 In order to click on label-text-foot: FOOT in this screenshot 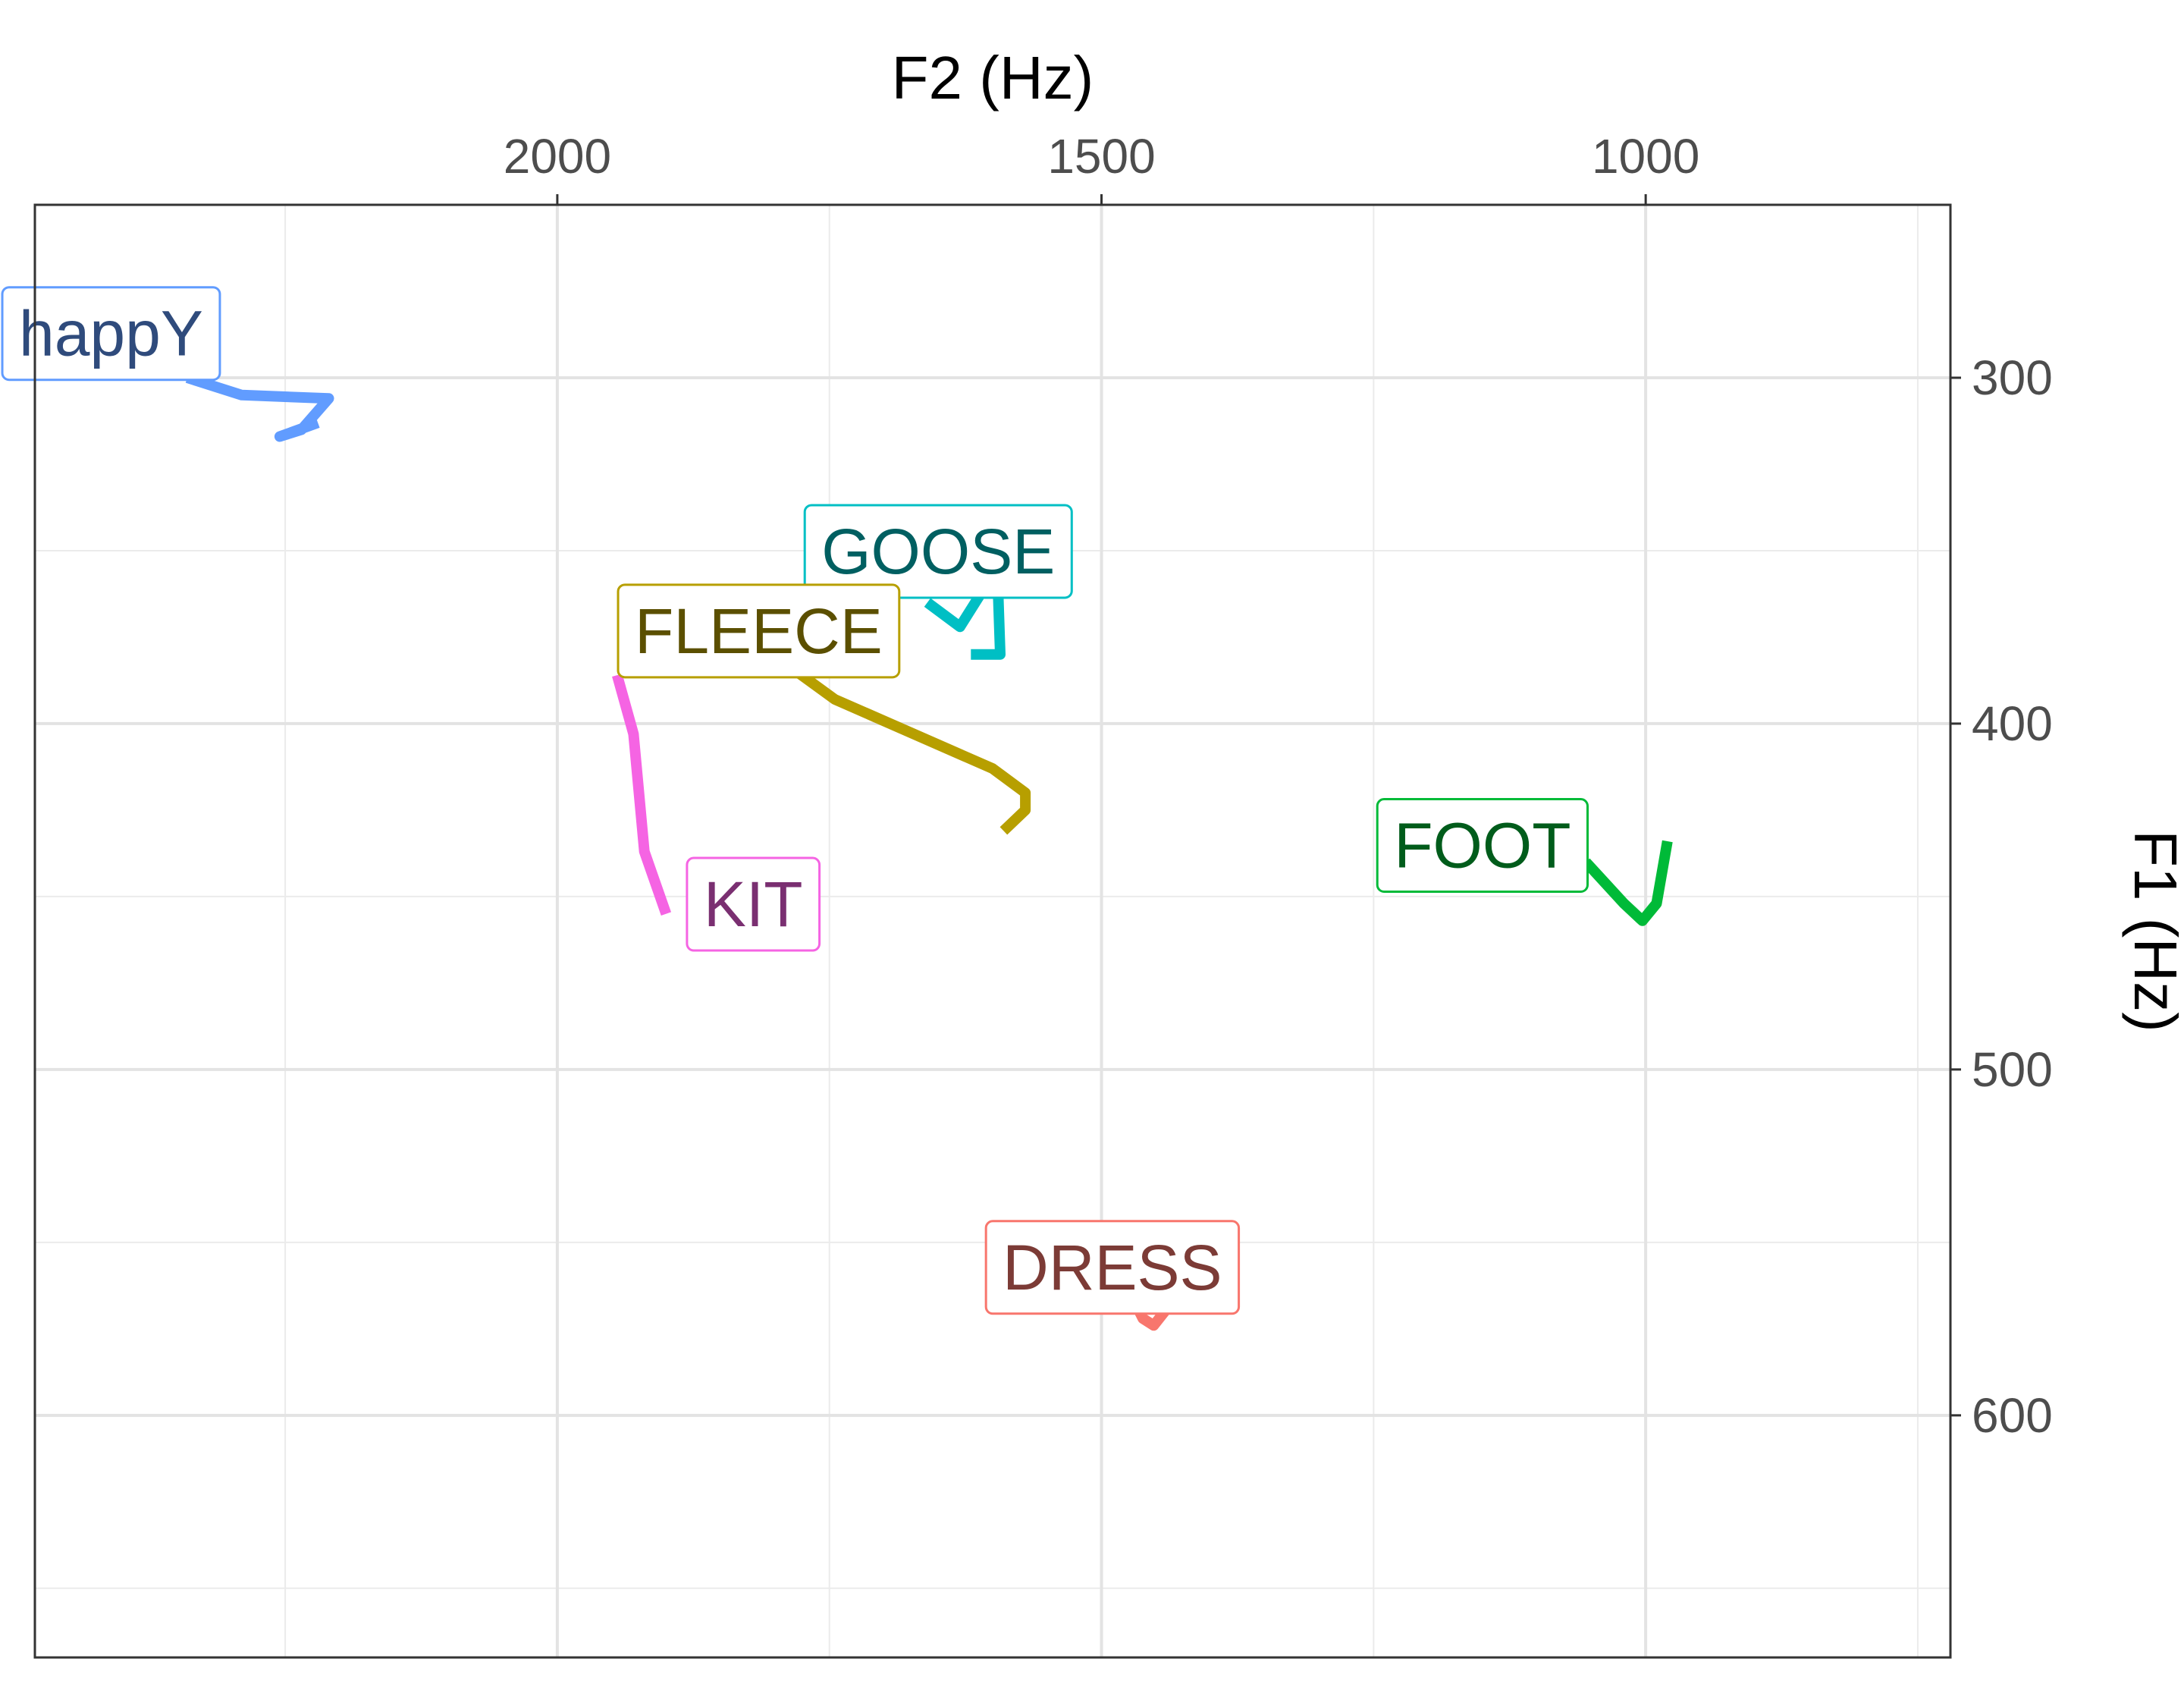, I will do `click(1482, 845)`.